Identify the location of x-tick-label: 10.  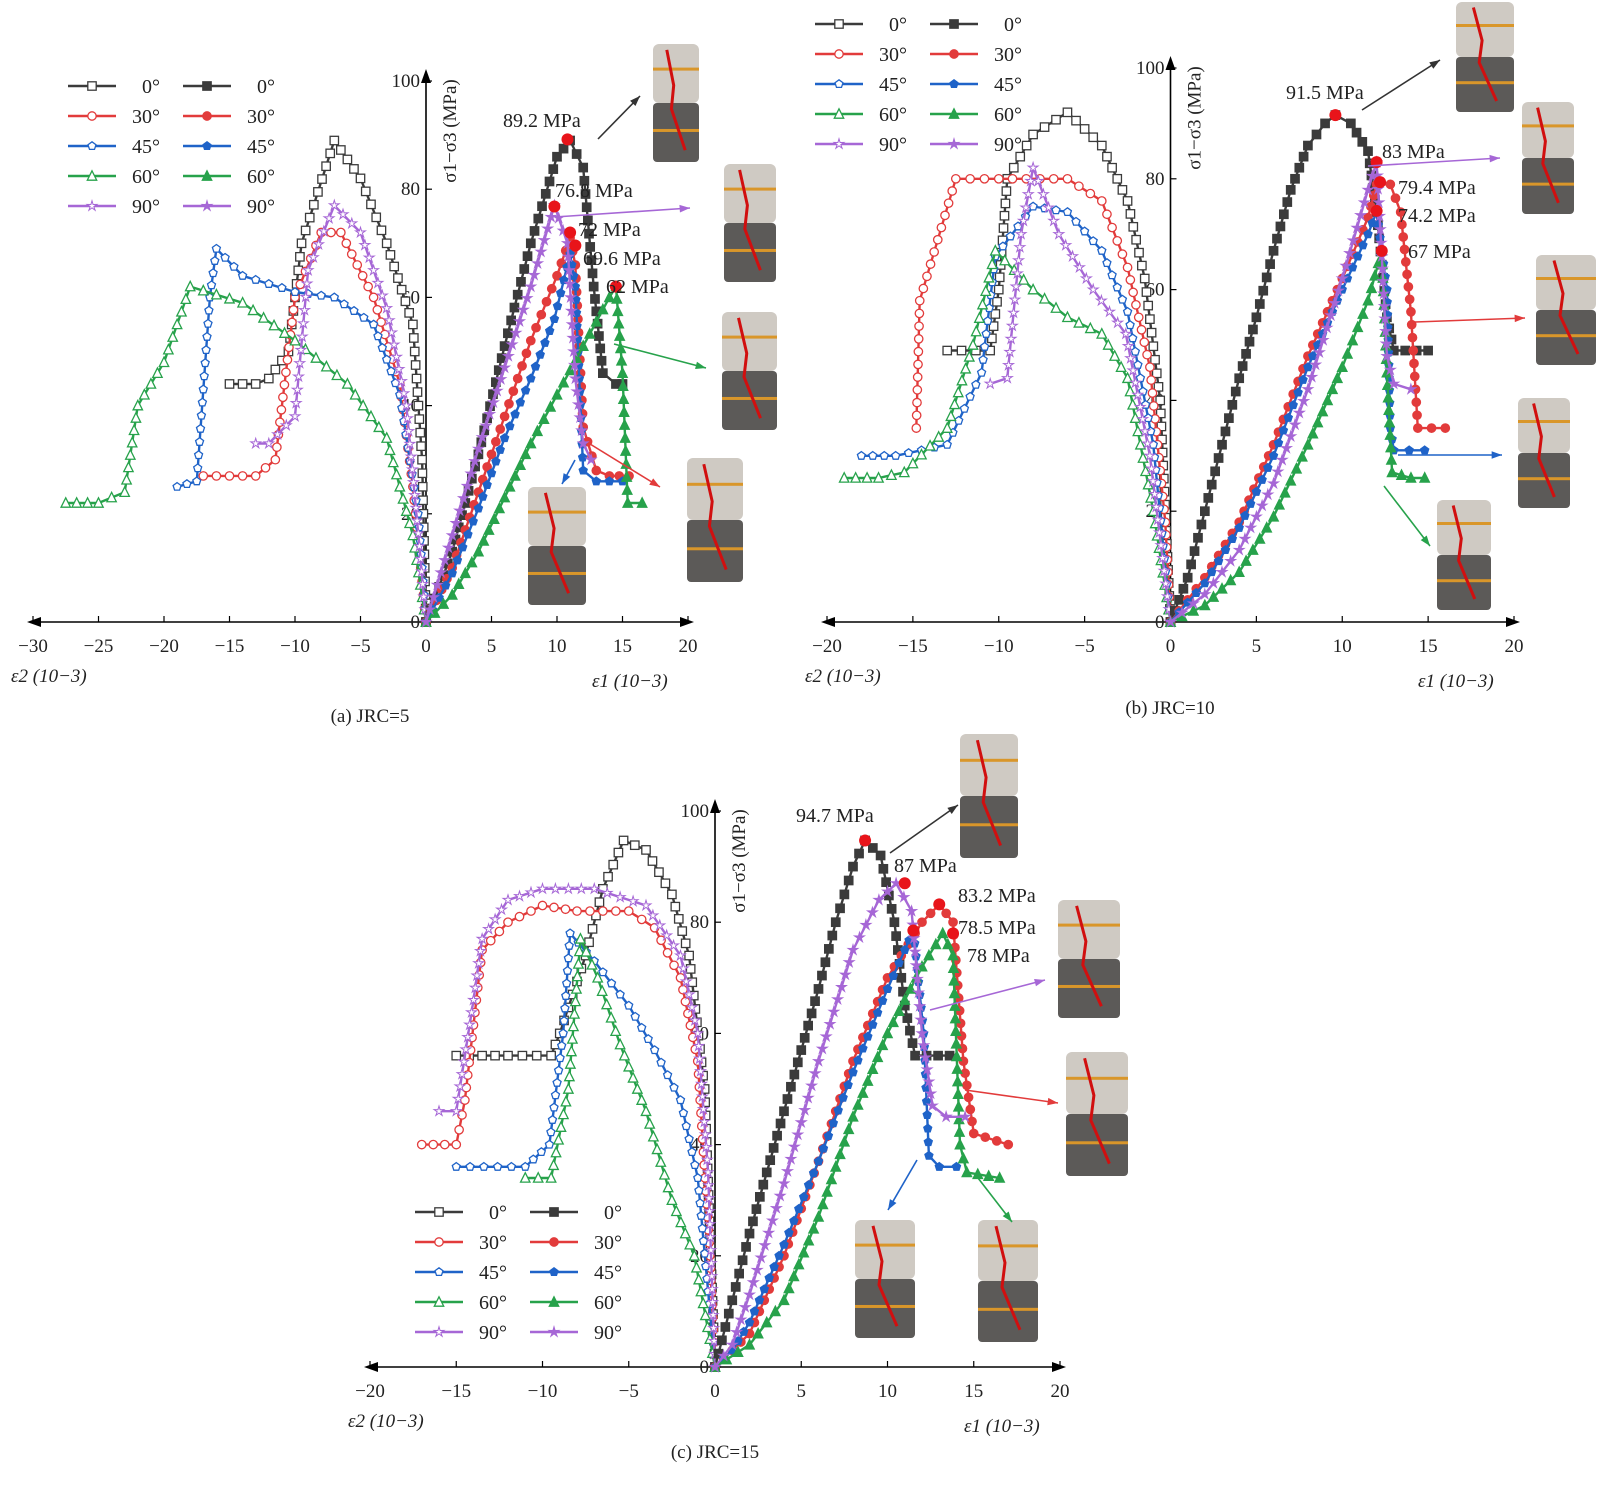
(887, 1391).